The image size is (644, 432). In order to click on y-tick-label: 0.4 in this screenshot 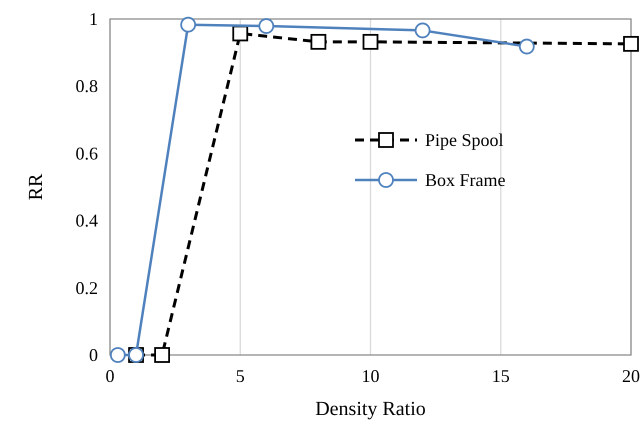, I will do `click(87, 220)`.